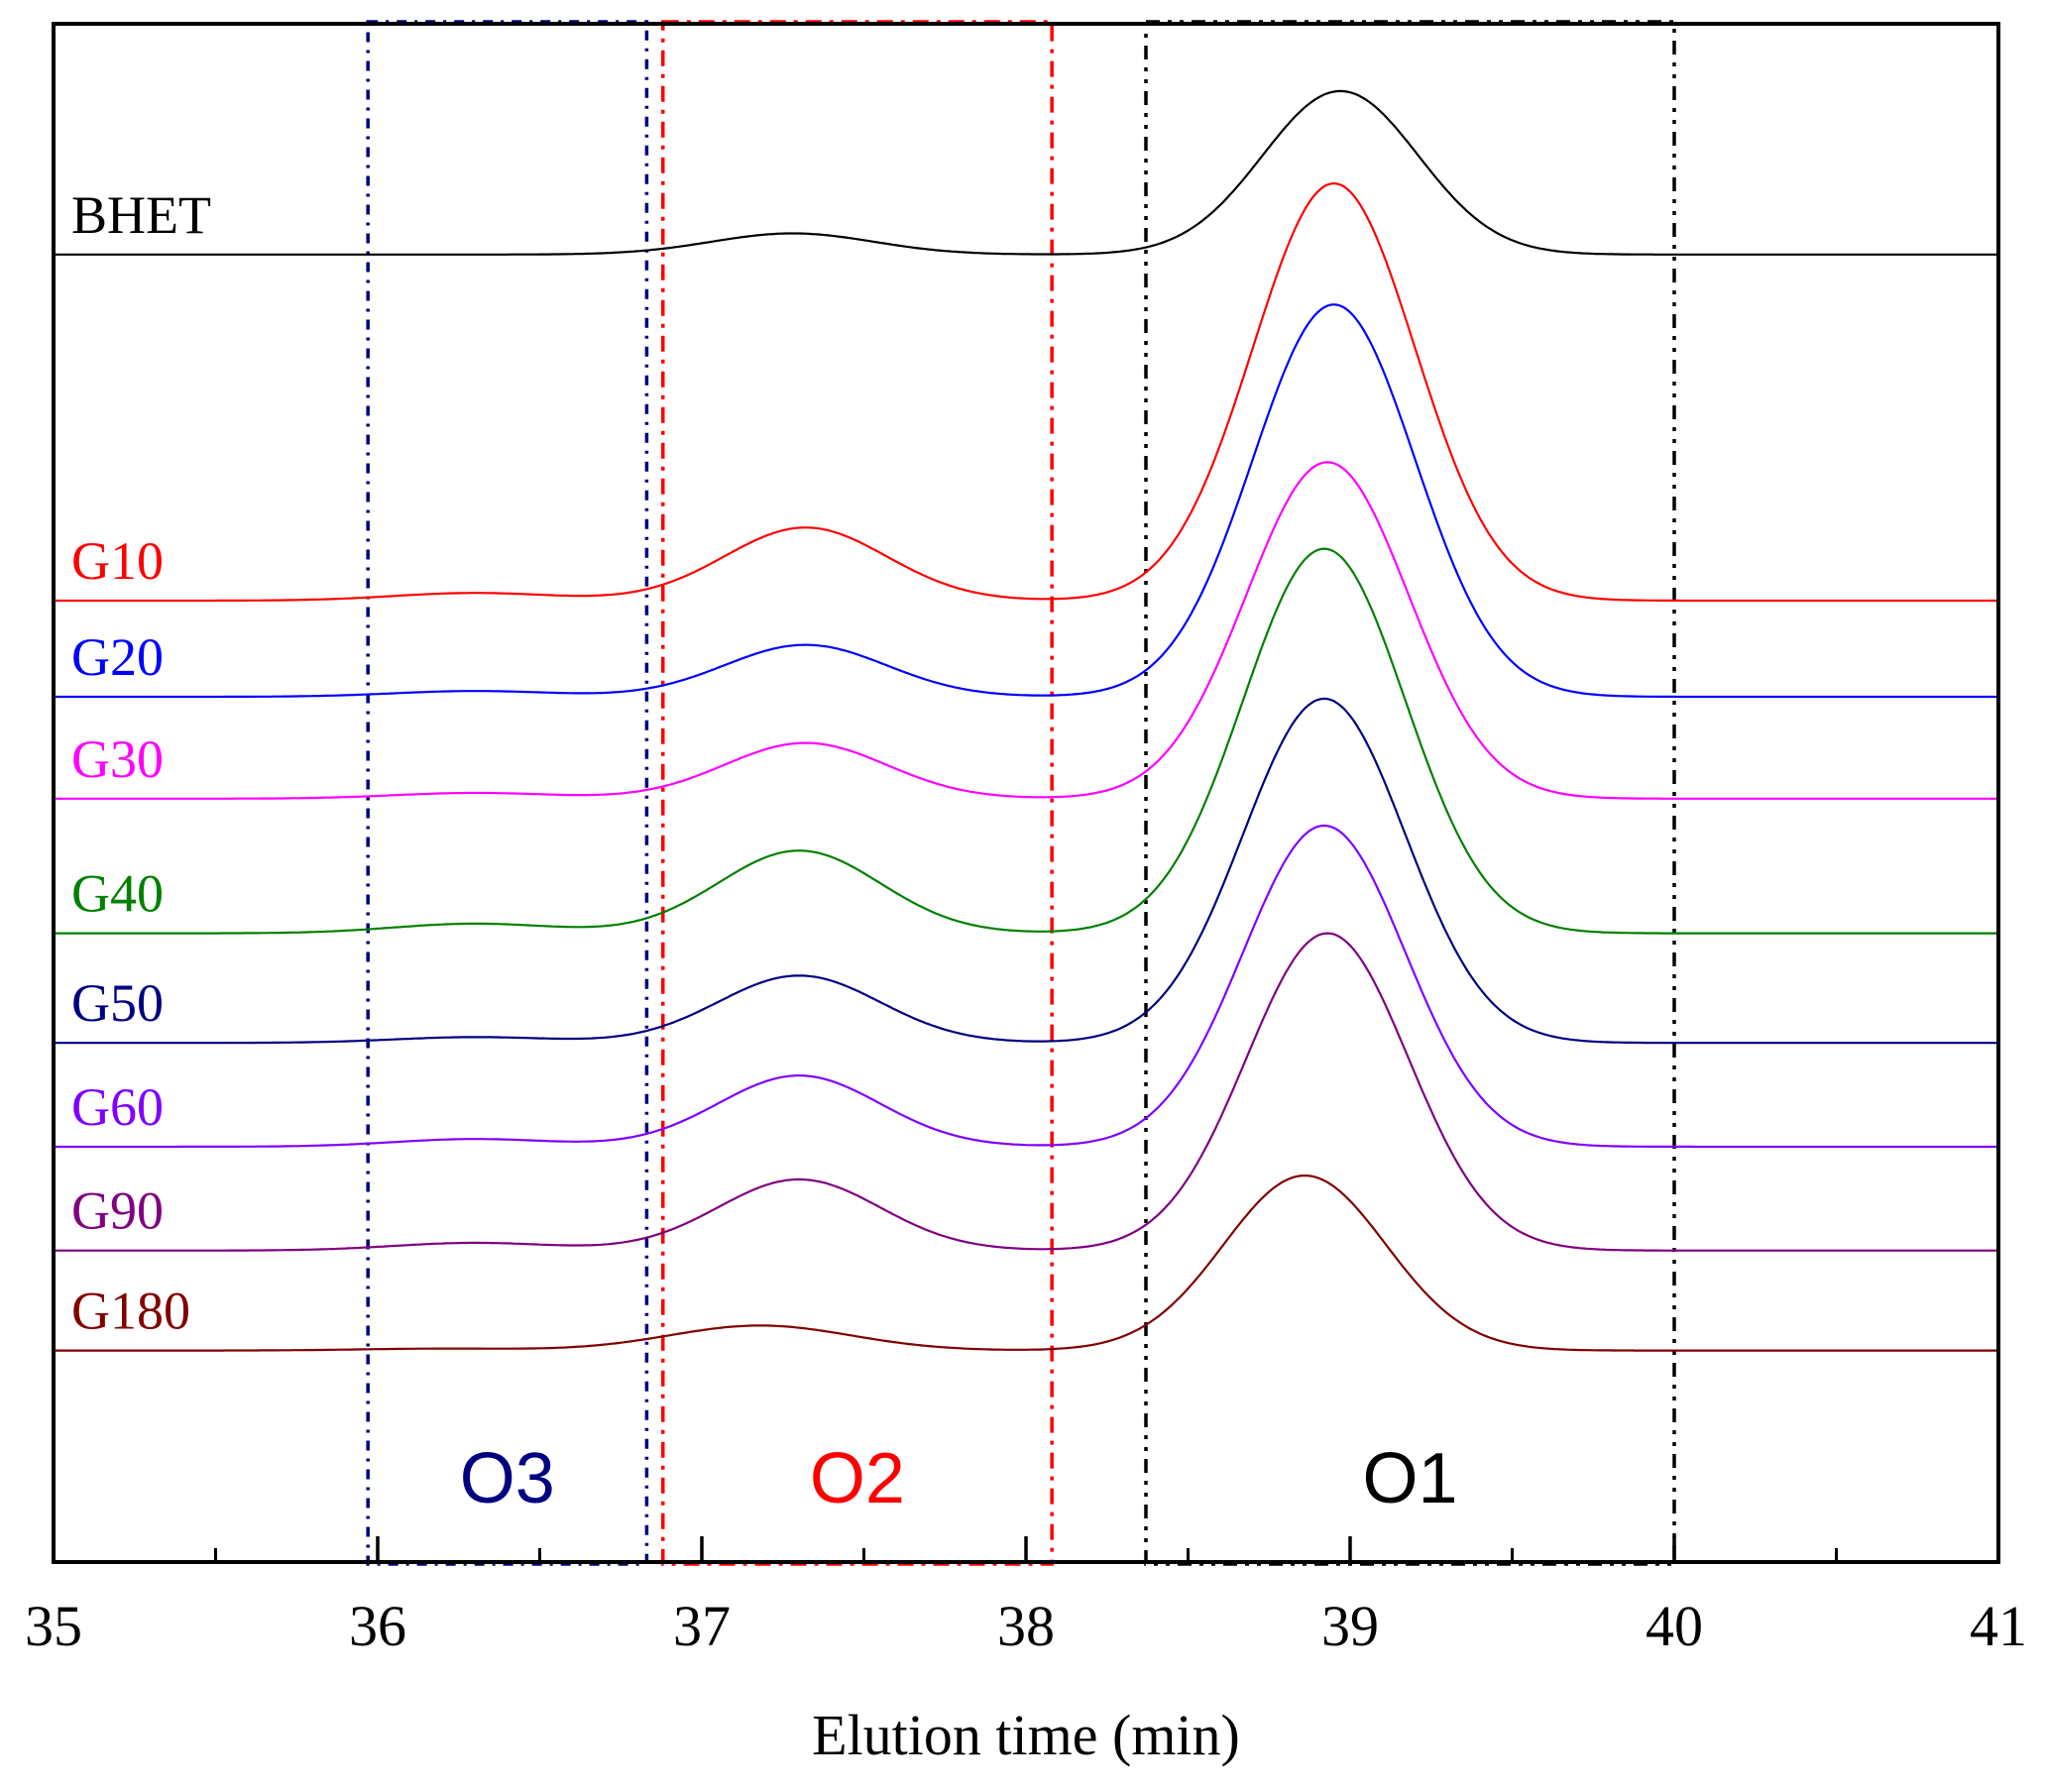  What do you see at coordinates (130, 1311) in the screenshot?
I see `series-label-g180: G180` at bounding box center [130, 1311].